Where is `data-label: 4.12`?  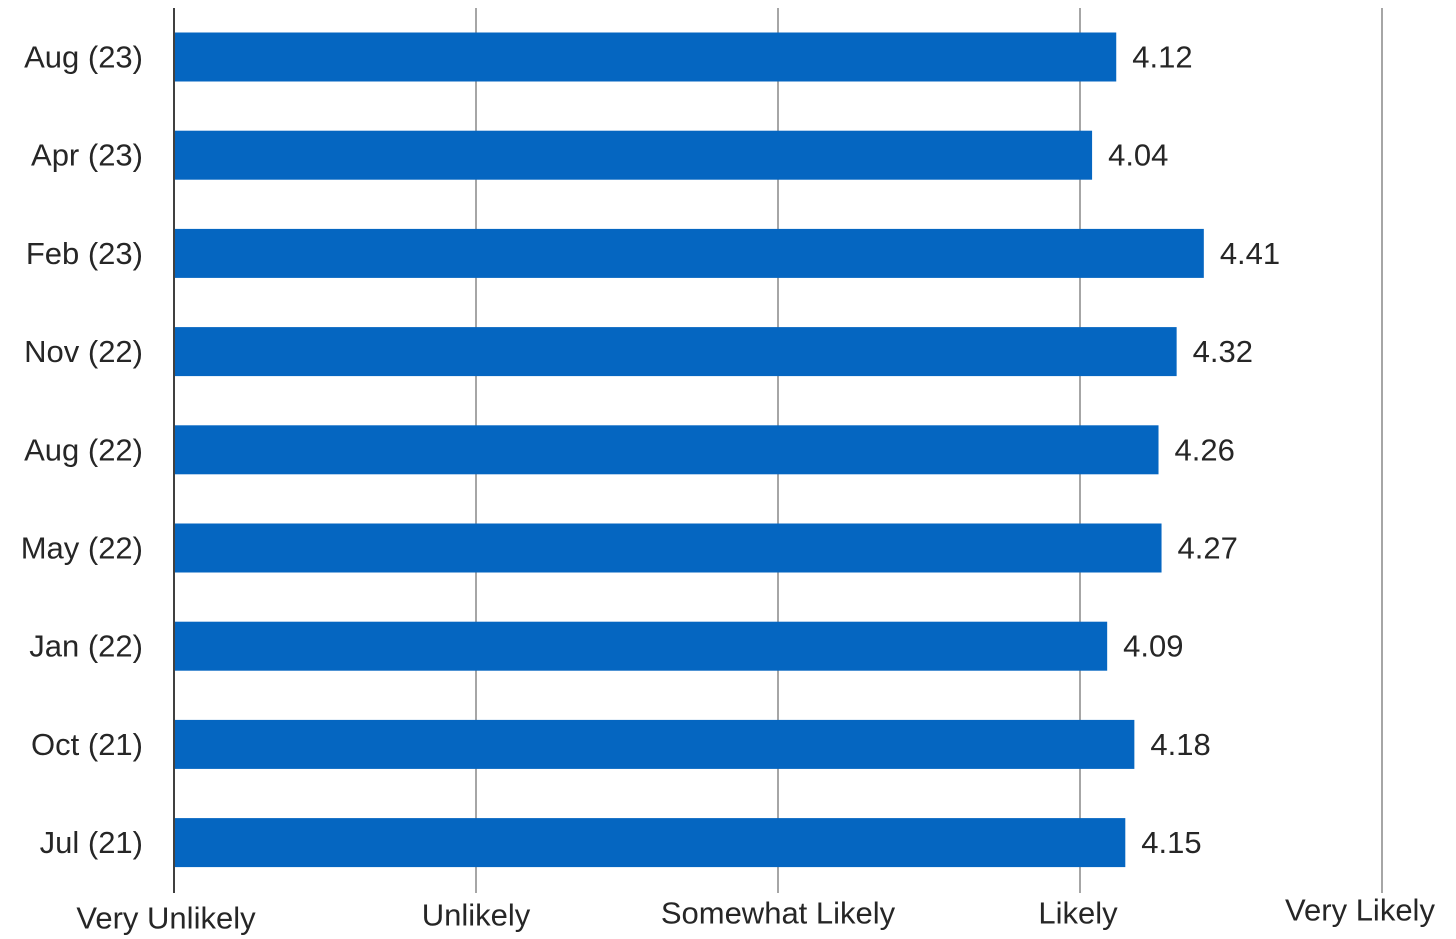 data-label: 4.12 is located at coordinates (1162, 57).